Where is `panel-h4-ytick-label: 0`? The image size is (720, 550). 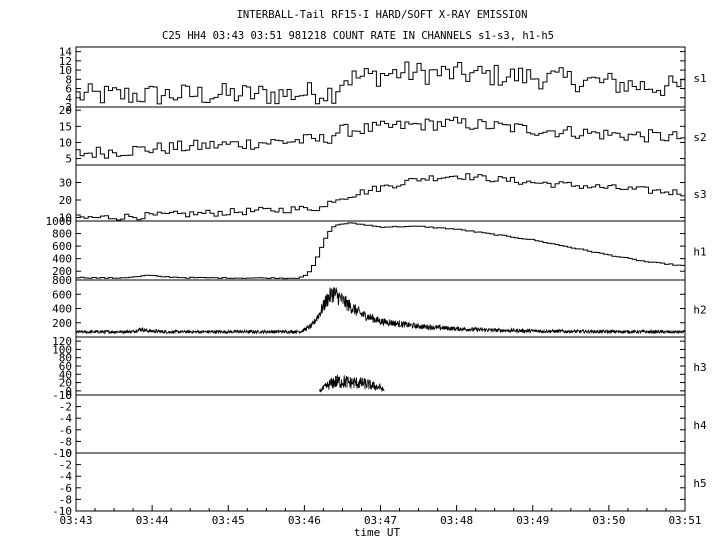
panel-h4-ytick-label: 0 is located at coordinates (68, 395).